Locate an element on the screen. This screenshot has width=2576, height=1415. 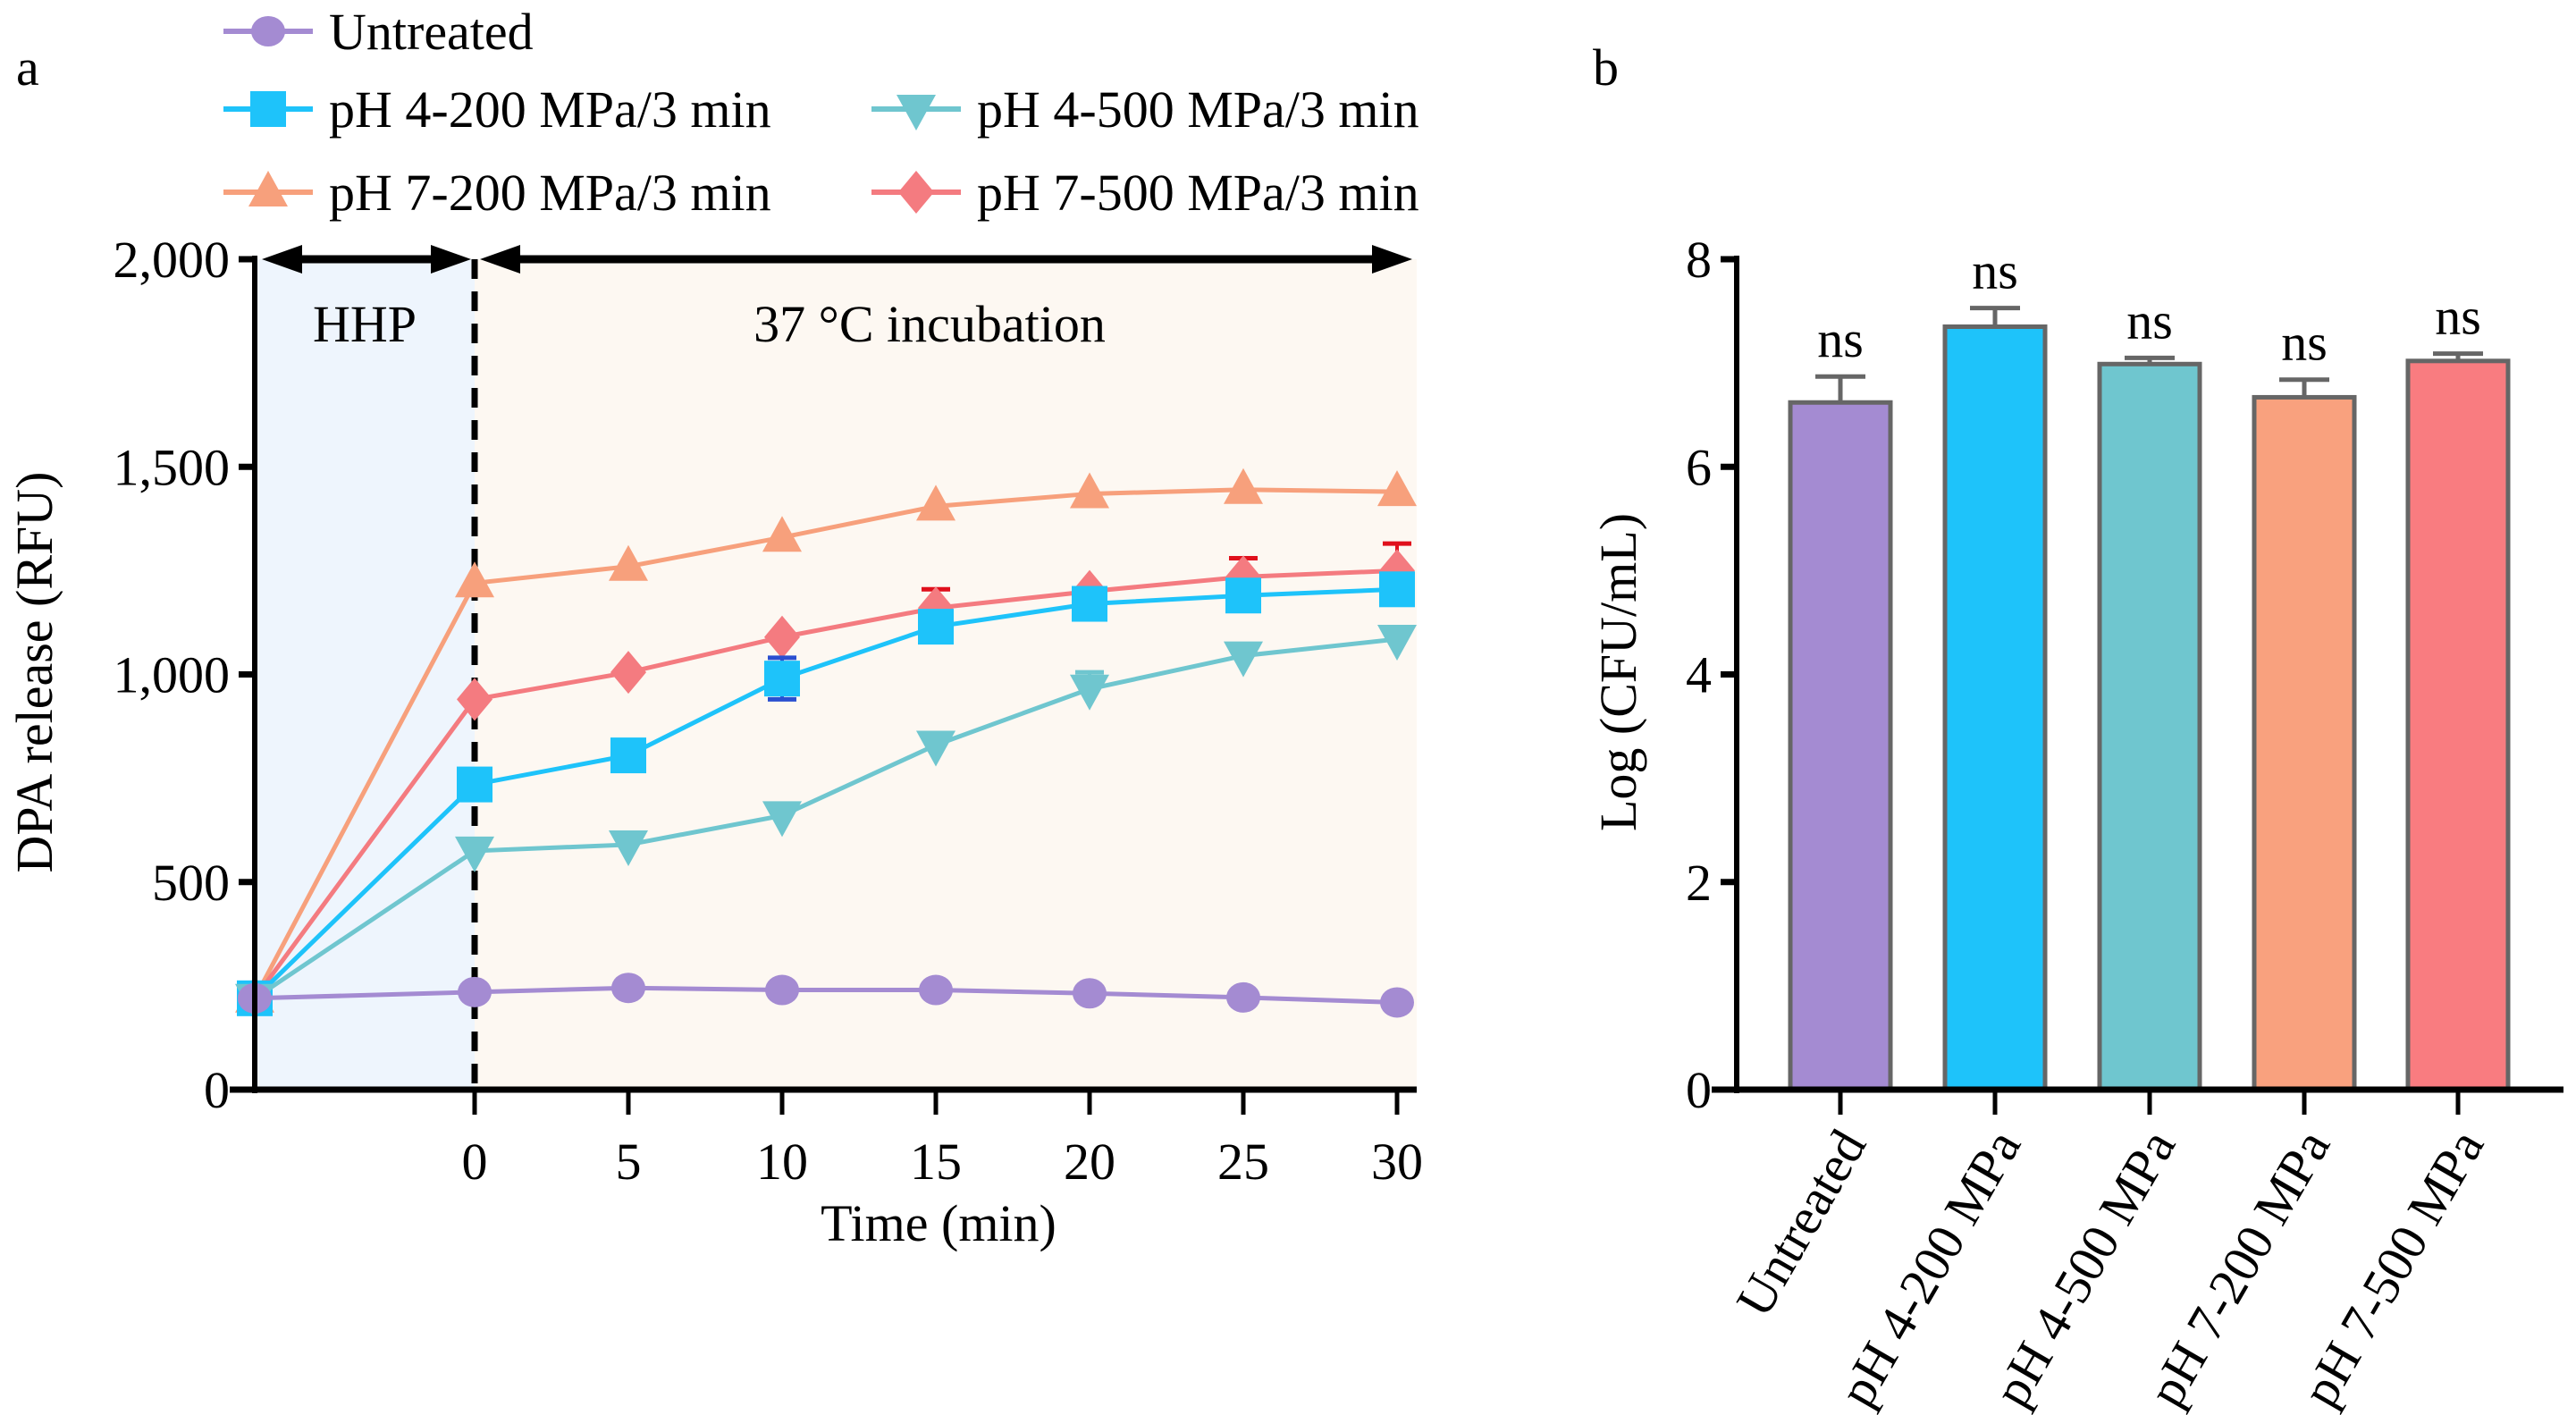
x-tick-label: 25 is located at coordinates (1243, 1162).